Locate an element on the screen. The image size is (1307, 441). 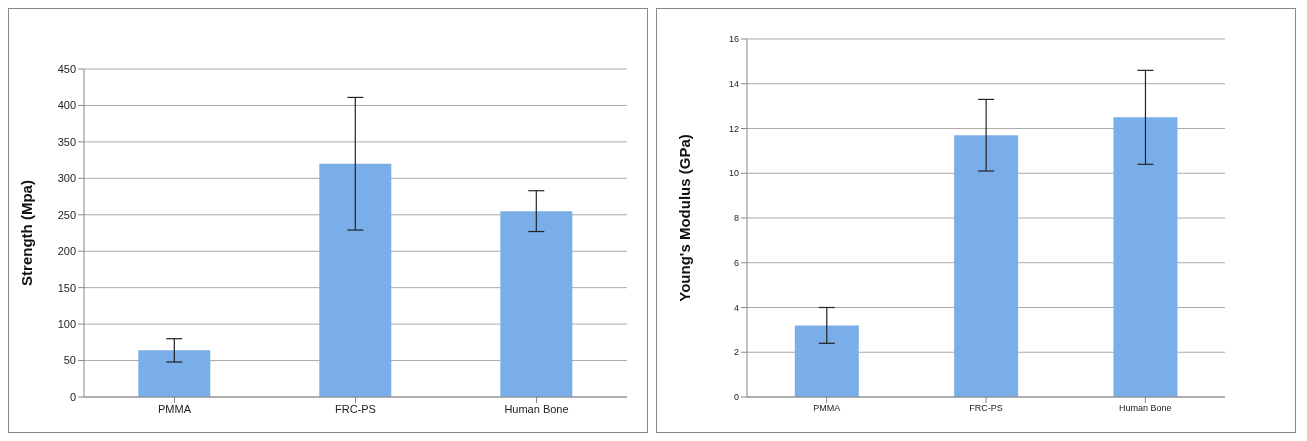
y-tick-label: 16 is located at coordinates (733, 39).